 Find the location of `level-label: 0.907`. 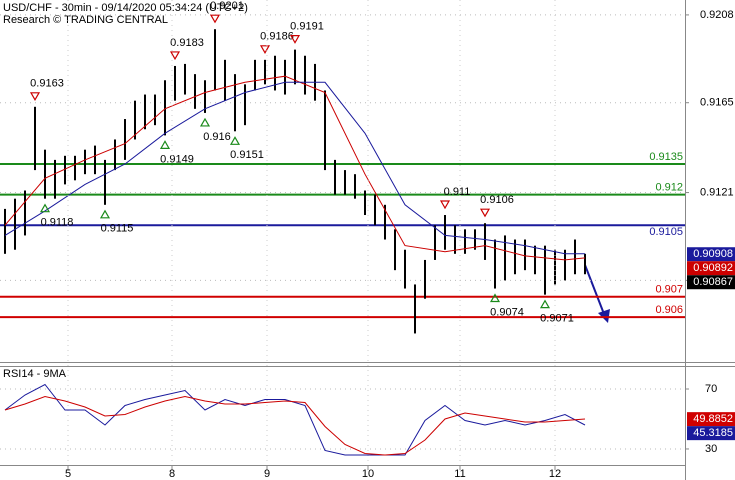

level-label: 0.907 is located at coordinates (669, 290).